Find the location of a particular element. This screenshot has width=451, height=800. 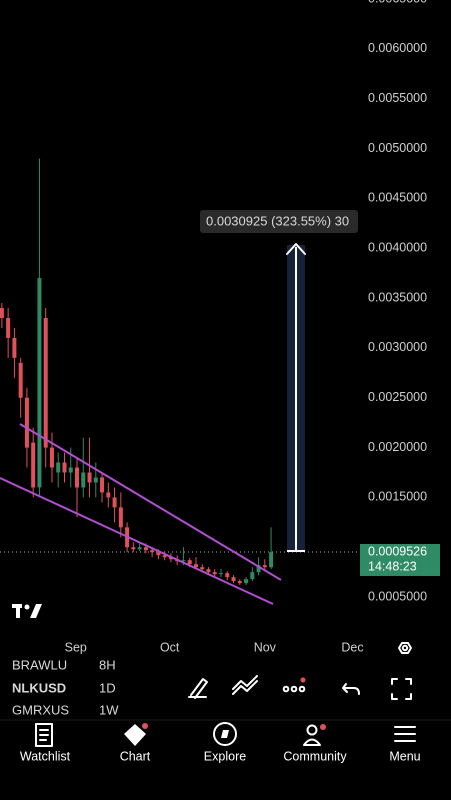

logo is located at coordinates (27, 611).